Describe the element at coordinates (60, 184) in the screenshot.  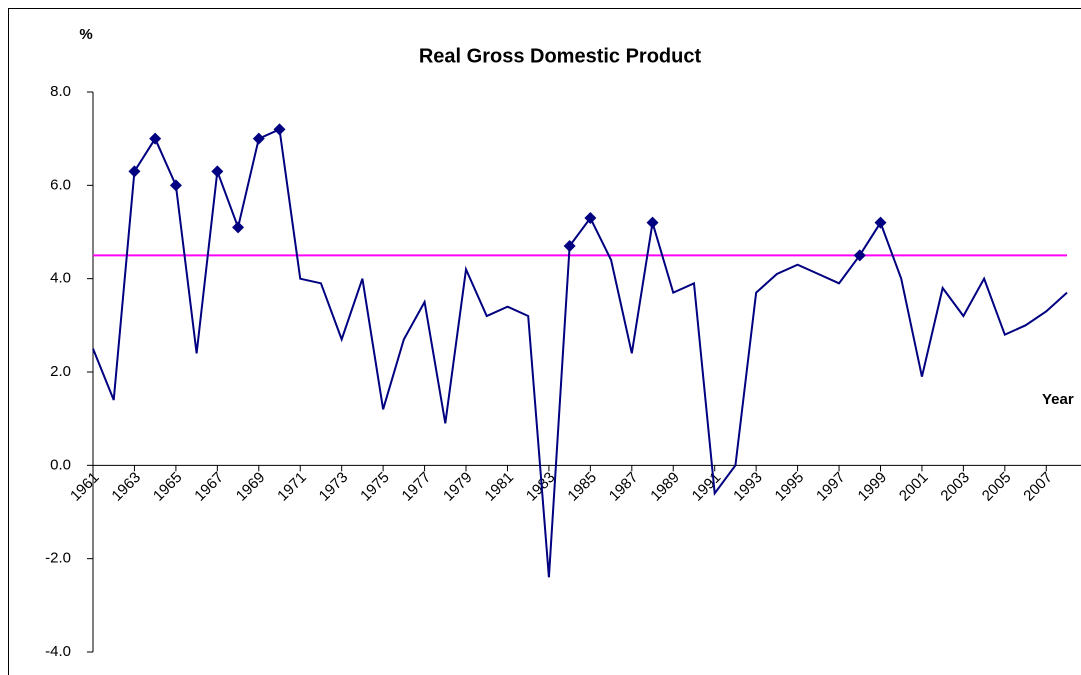
I see `y-tick-label: 6.0` at that location.